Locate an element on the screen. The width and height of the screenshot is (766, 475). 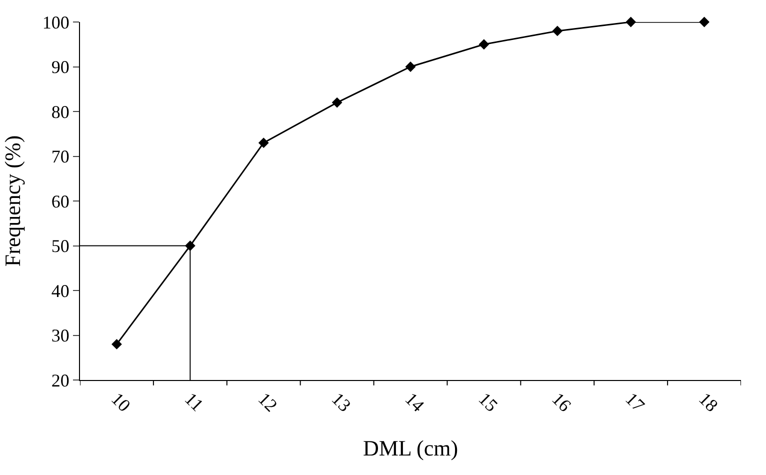
y-tick-label: 40 is located at coordinates (60, 290).